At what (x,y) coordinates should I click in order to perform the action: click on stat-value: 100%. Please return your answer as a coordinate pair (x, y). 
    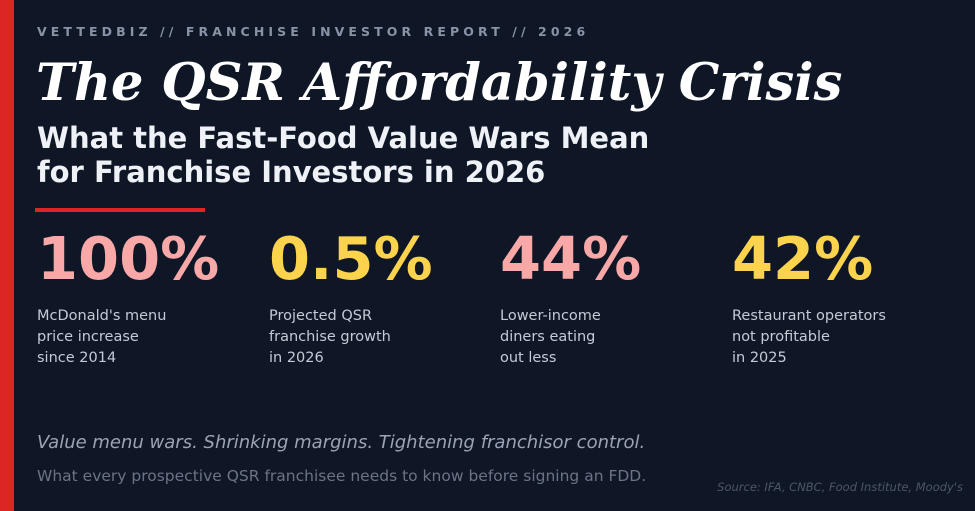
    Looking at the image, I should click on (128, 258).